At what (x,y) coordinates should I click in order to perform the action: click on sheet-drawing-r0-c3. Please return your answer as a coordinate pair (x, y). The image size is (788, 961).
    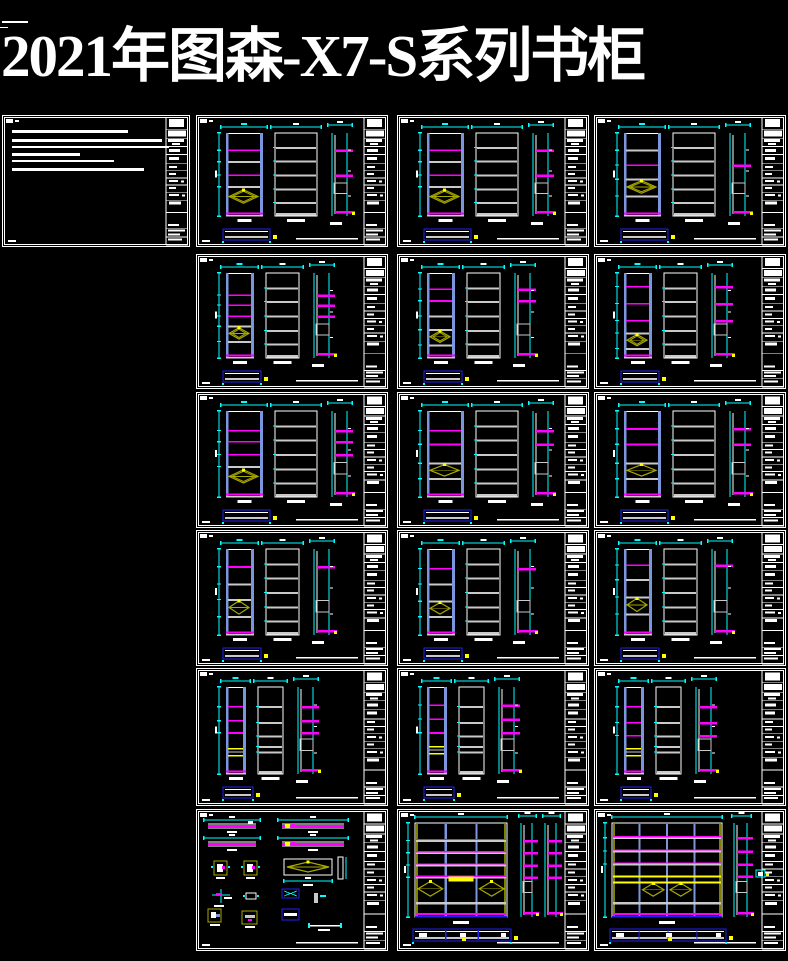
    Looking at the image, I should click on (690, 181).